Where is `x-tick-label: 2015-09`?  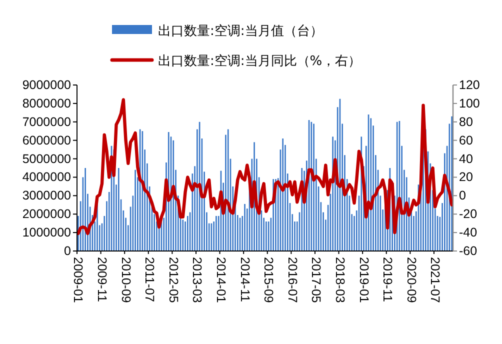 x-tick-label: 2015-09 is located at coordinates (269, 280).